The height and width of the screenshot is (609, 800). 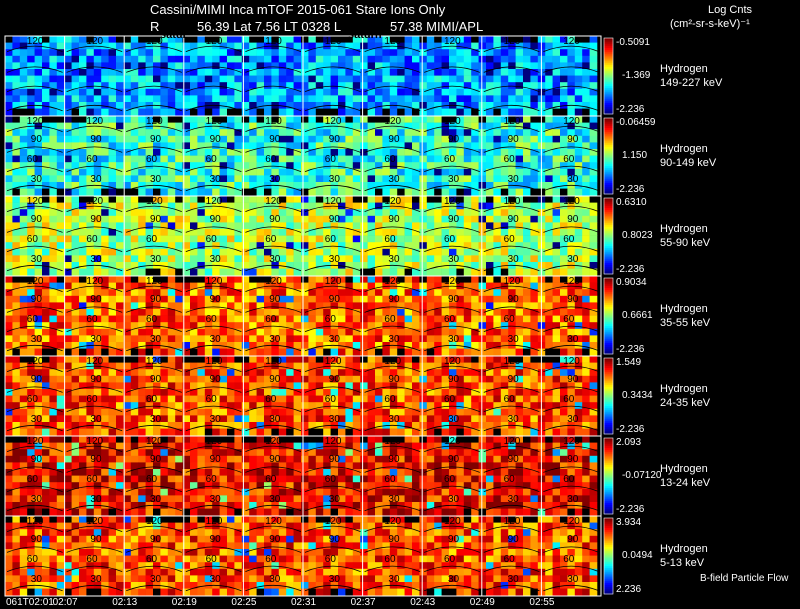 I want to click on header-l-info: 57.38 MIMI/APL, so click(x=437, y=26).